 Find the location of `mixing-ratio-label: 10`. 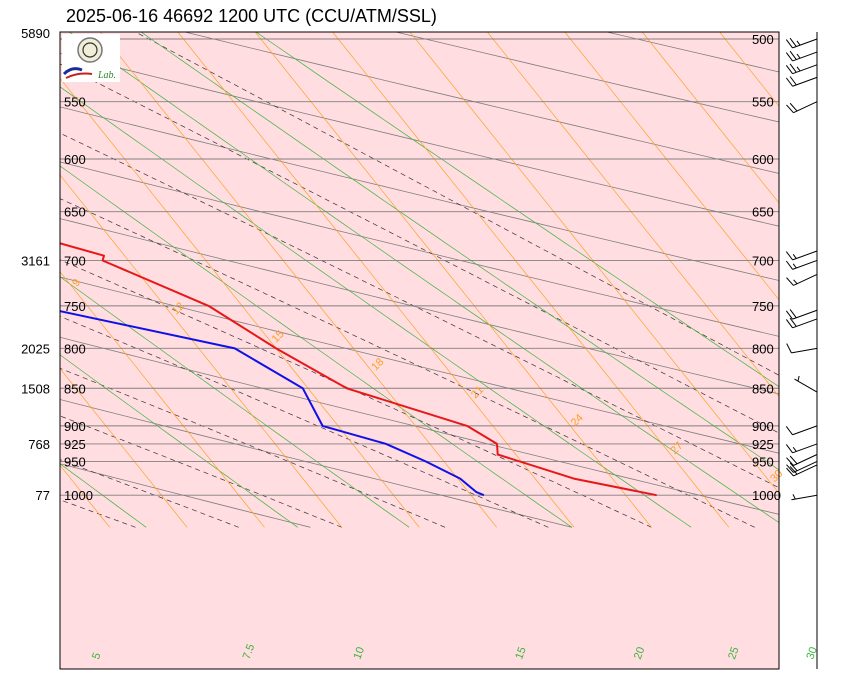

mixing-ratio-label: 10 is located at coordinates (359, 653).